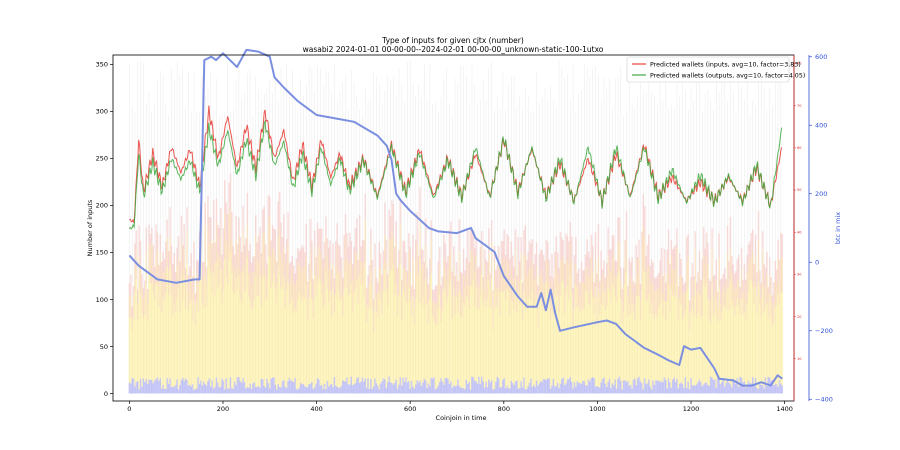  I want to click on secondary-tick-label: 80, so click(799, 64).